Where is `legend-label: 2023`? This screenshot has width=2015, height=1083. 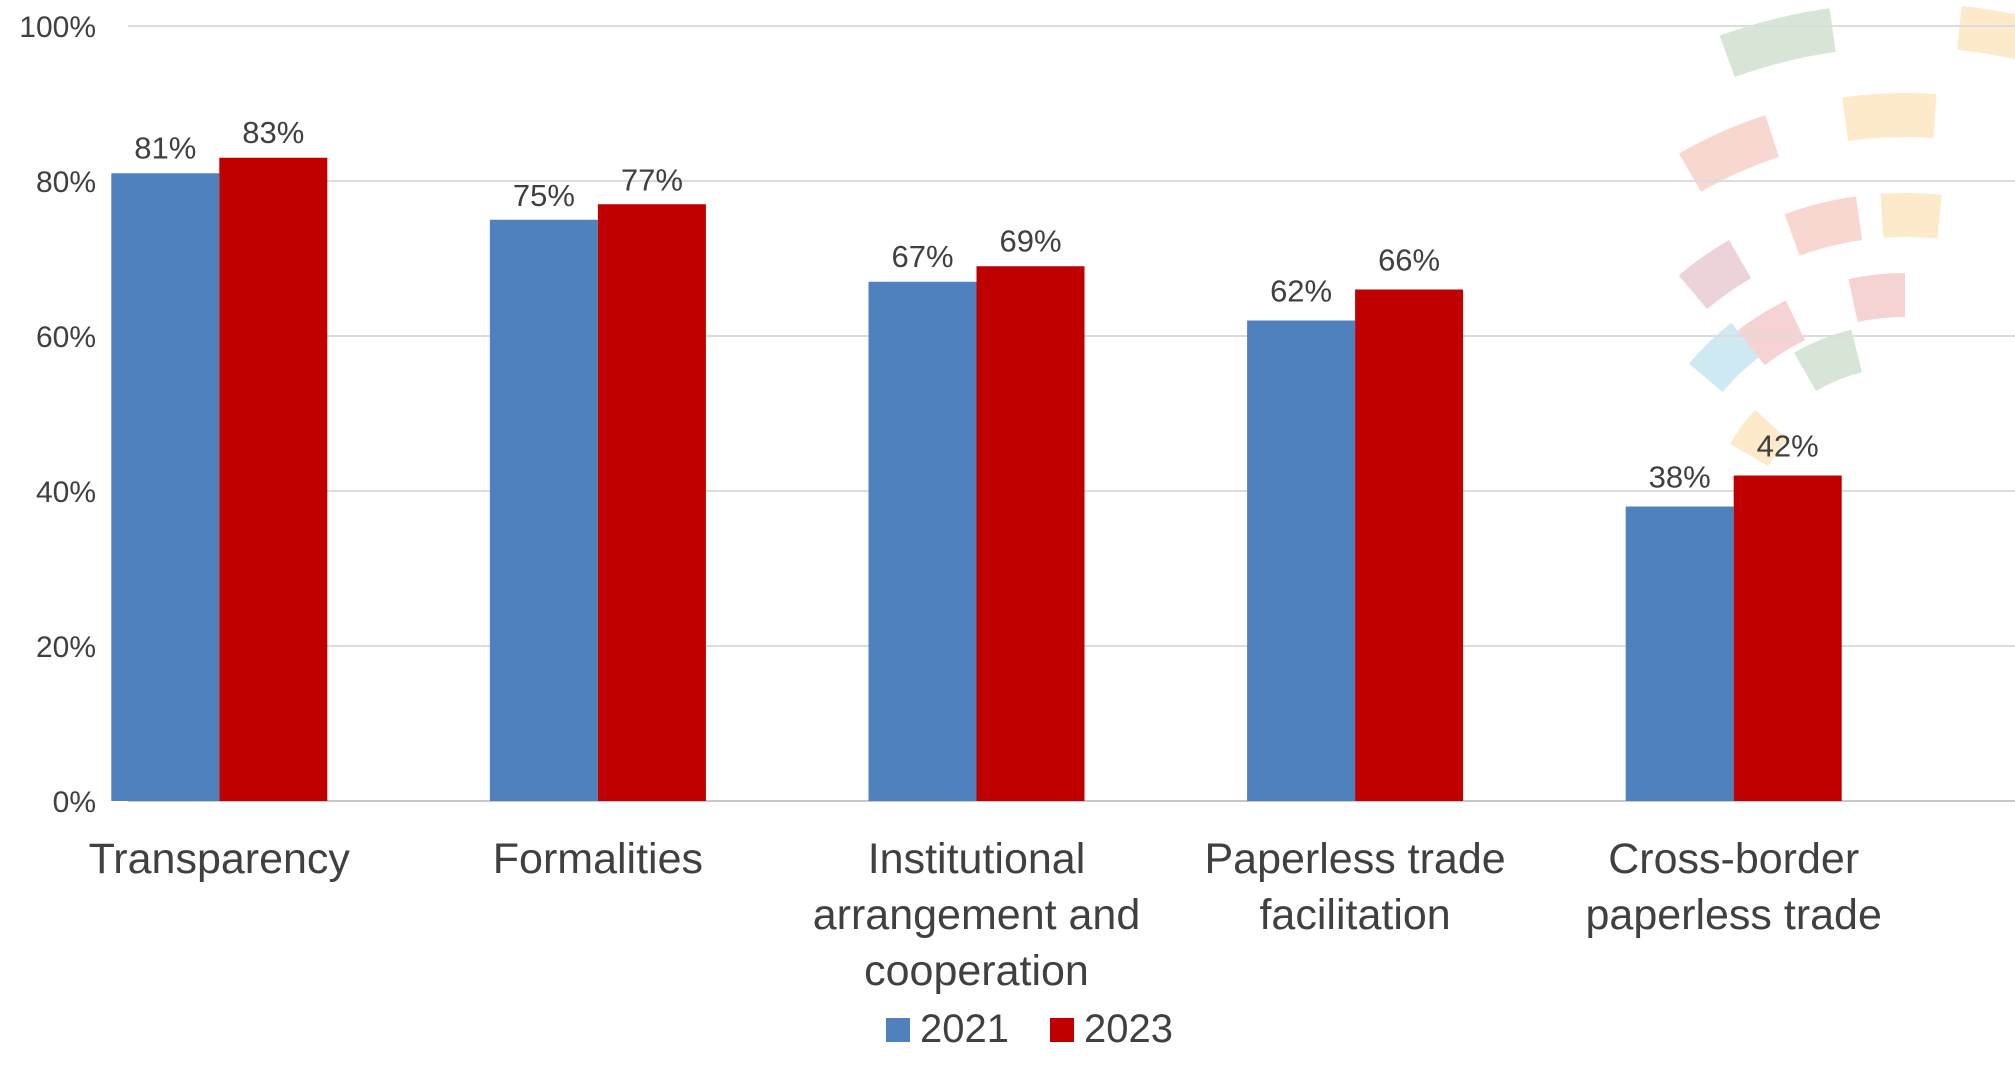
legend-label: 2023 is located at coordinates (1128, 1029).